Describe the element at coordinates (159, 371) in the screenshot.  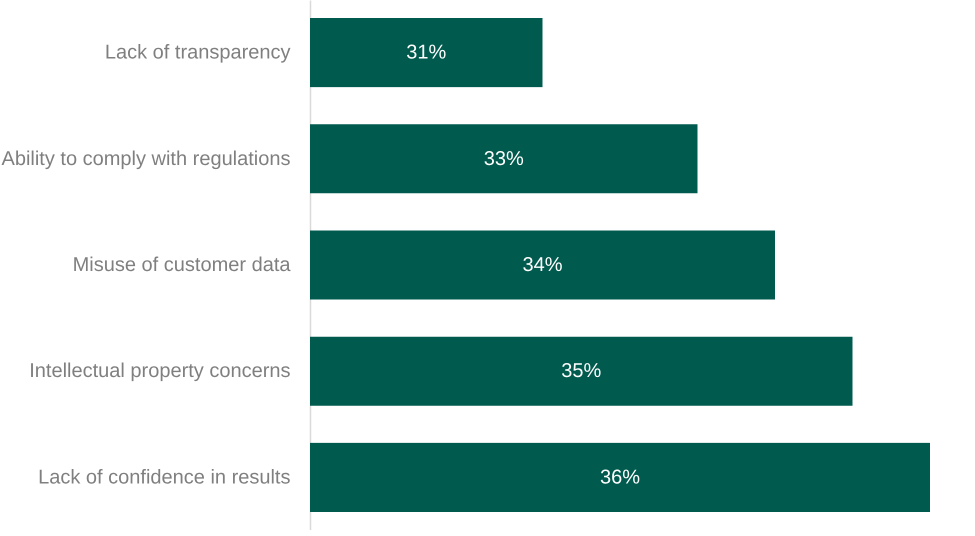
I see `y-tick-label: Intellectual property concerns` at that location.